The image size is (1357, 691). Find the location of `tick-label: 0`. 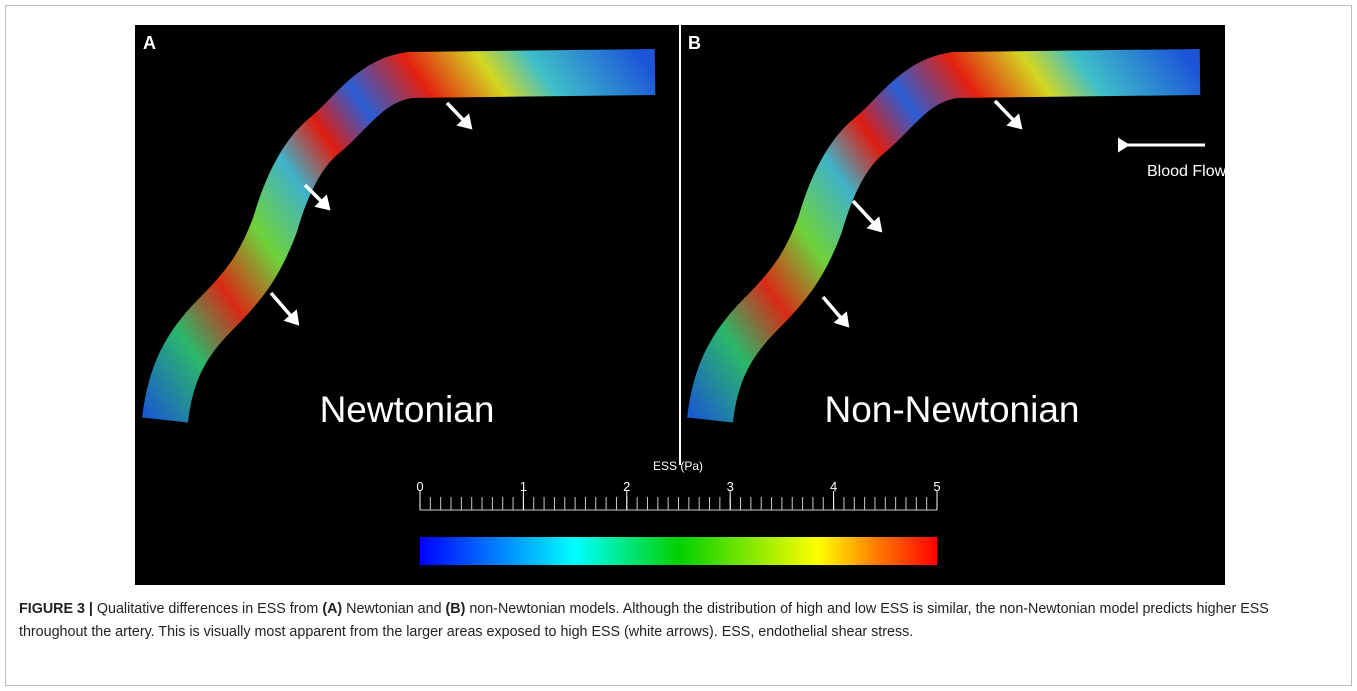

tick-label: 0 is located at coordinates (419, 486).